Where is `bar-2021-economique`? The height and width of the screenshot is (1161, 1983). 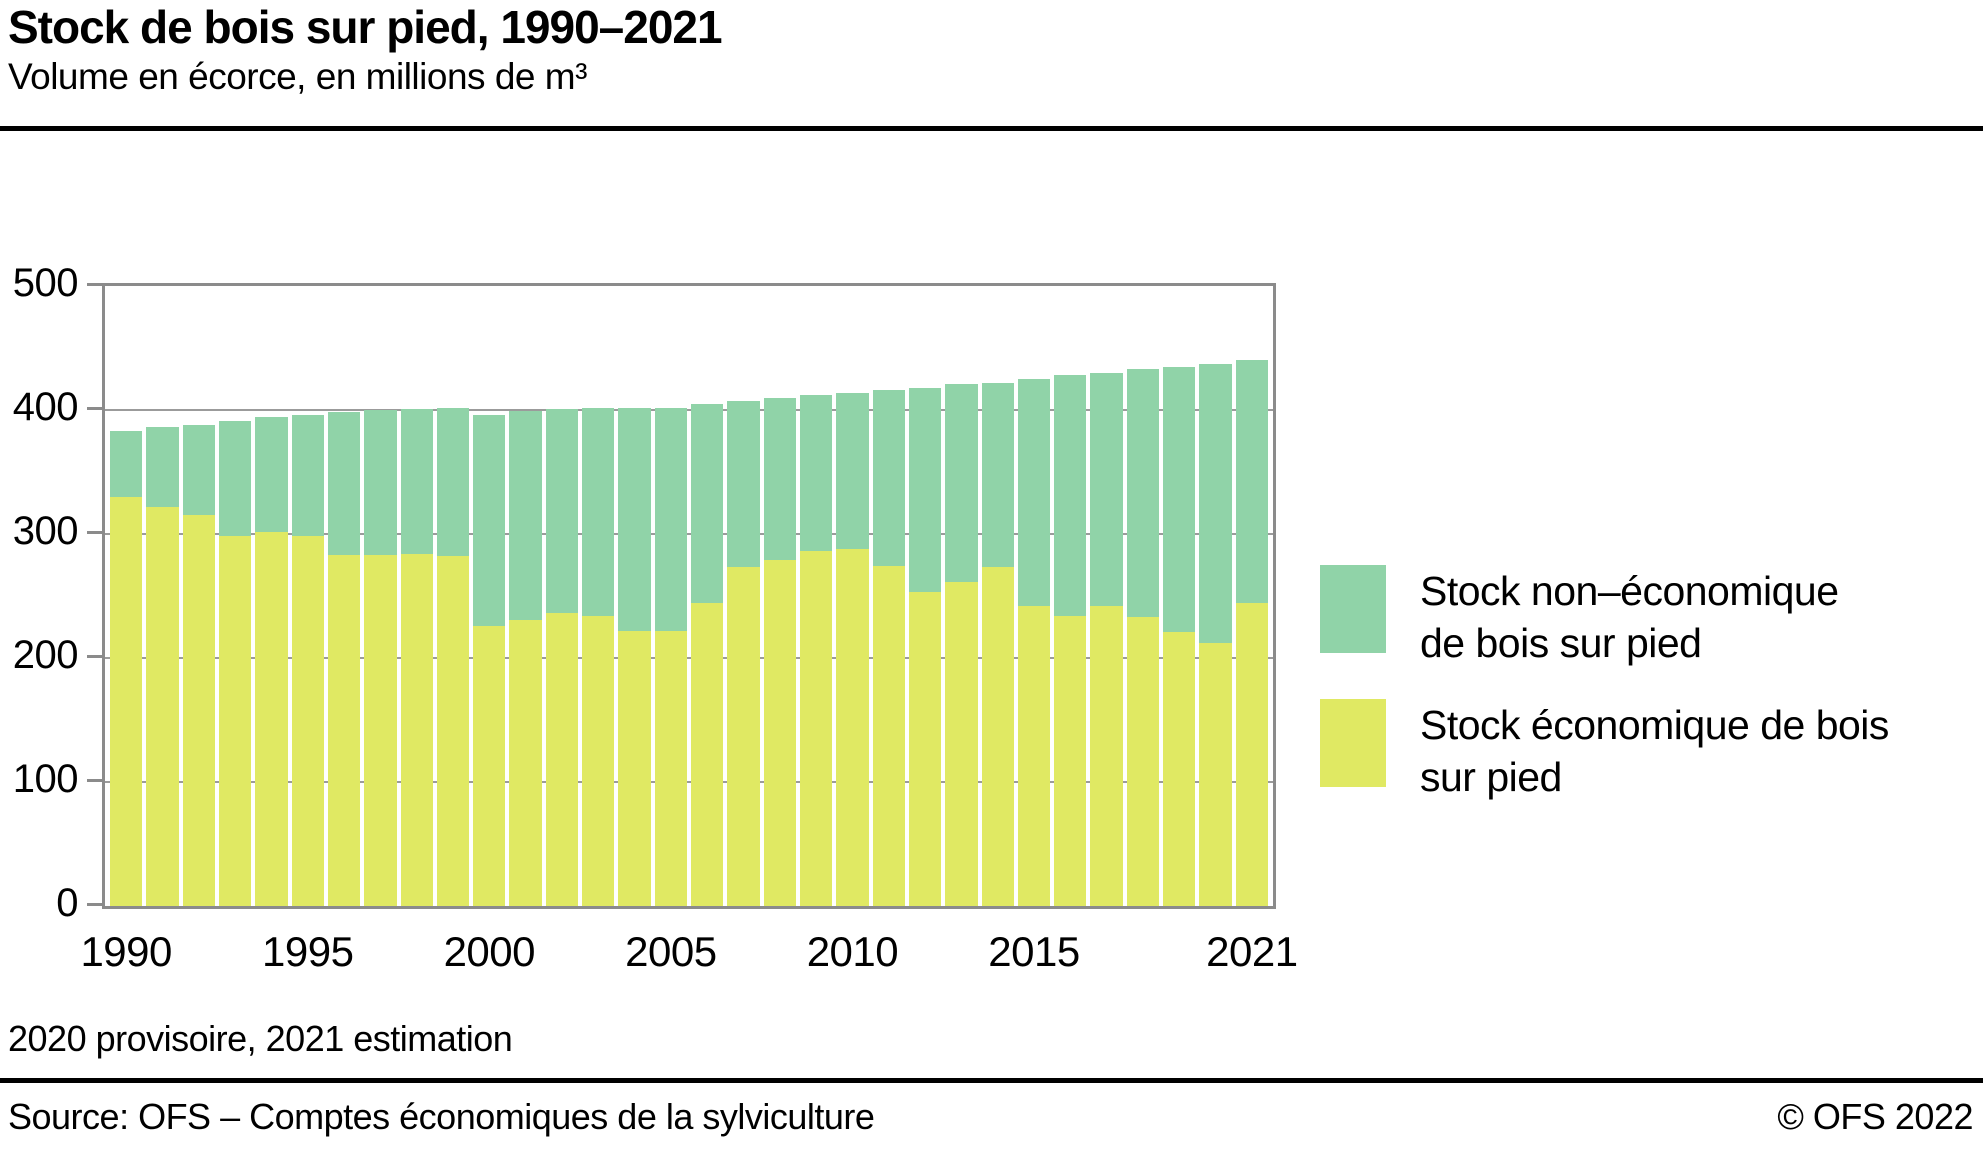 bar-2021-economique is located at coordinates (1251, 754).